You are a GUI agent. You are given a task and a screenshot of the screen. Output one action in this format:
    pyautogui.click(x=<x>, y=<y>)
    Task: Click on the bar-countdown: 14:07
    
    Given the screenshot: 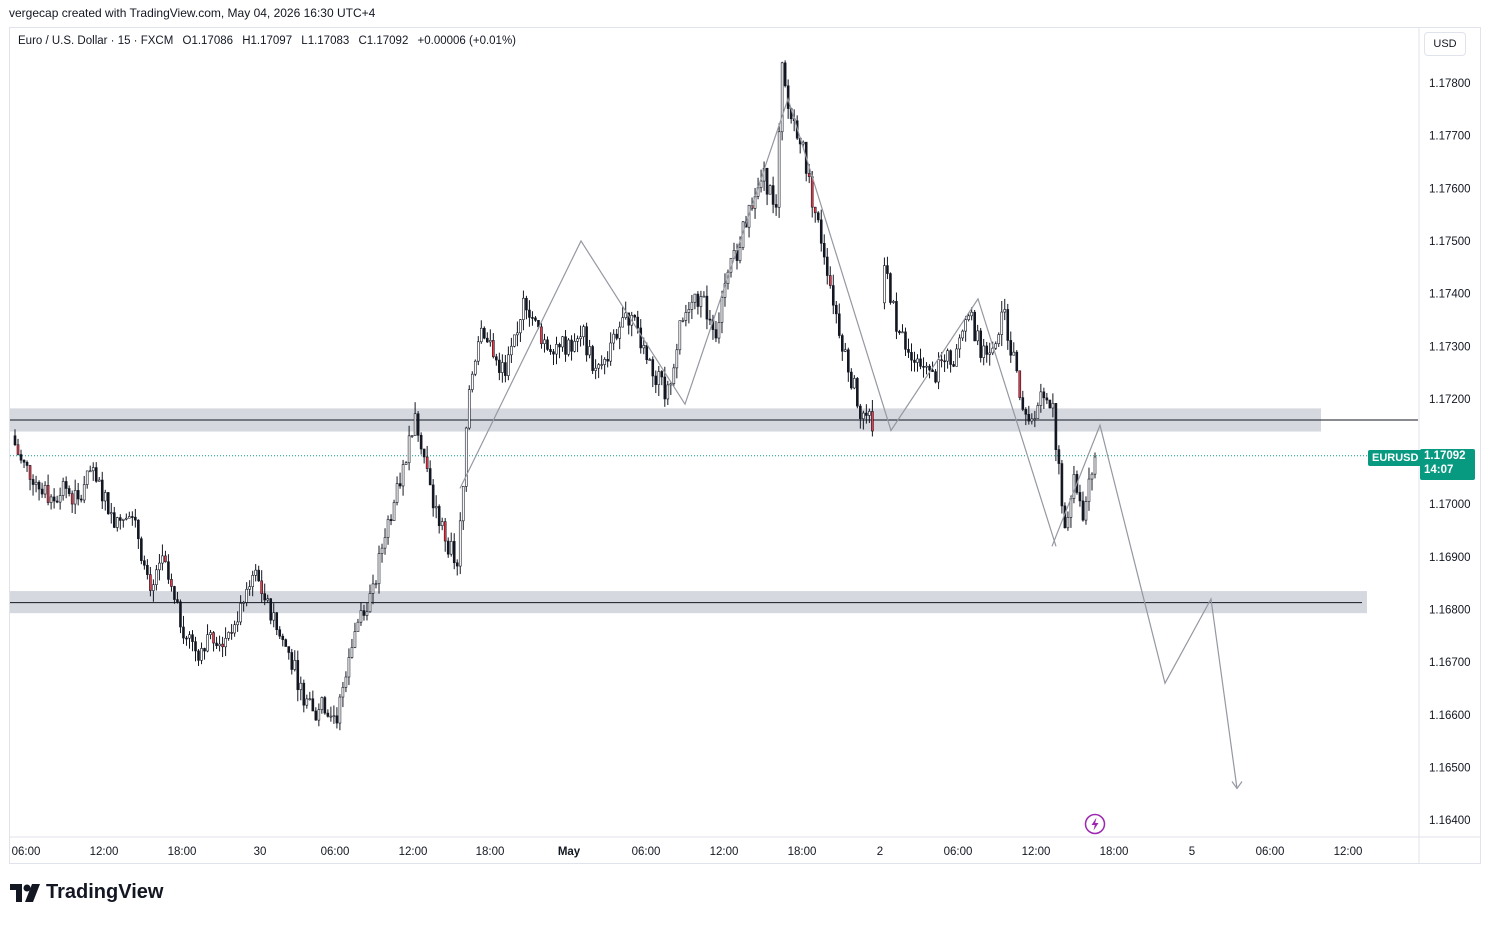 What is the action you would take?
    pyautogui.click(x=1439, y=470)
    